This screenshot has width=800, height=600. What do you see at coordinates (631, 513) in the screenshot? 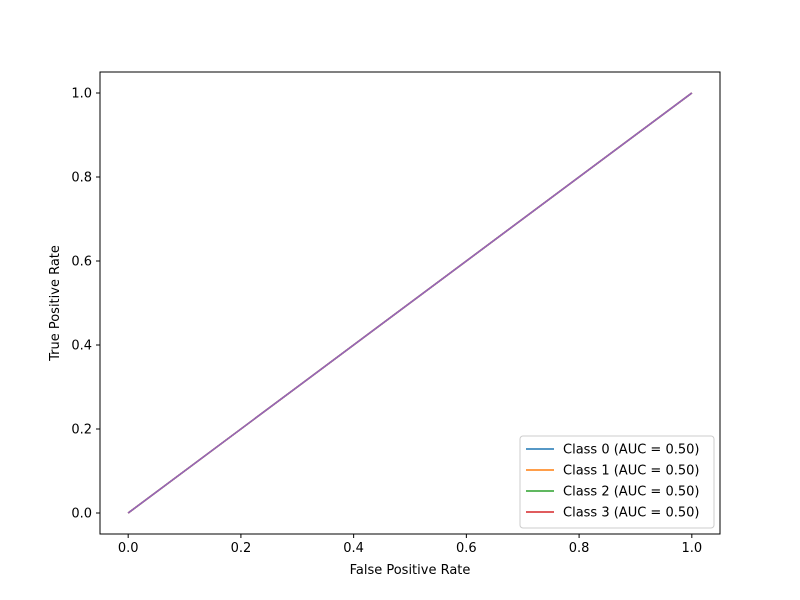
I see `legend-label-3: Class 3 (AUC = 0.50)` at bounding box center [631, 513].